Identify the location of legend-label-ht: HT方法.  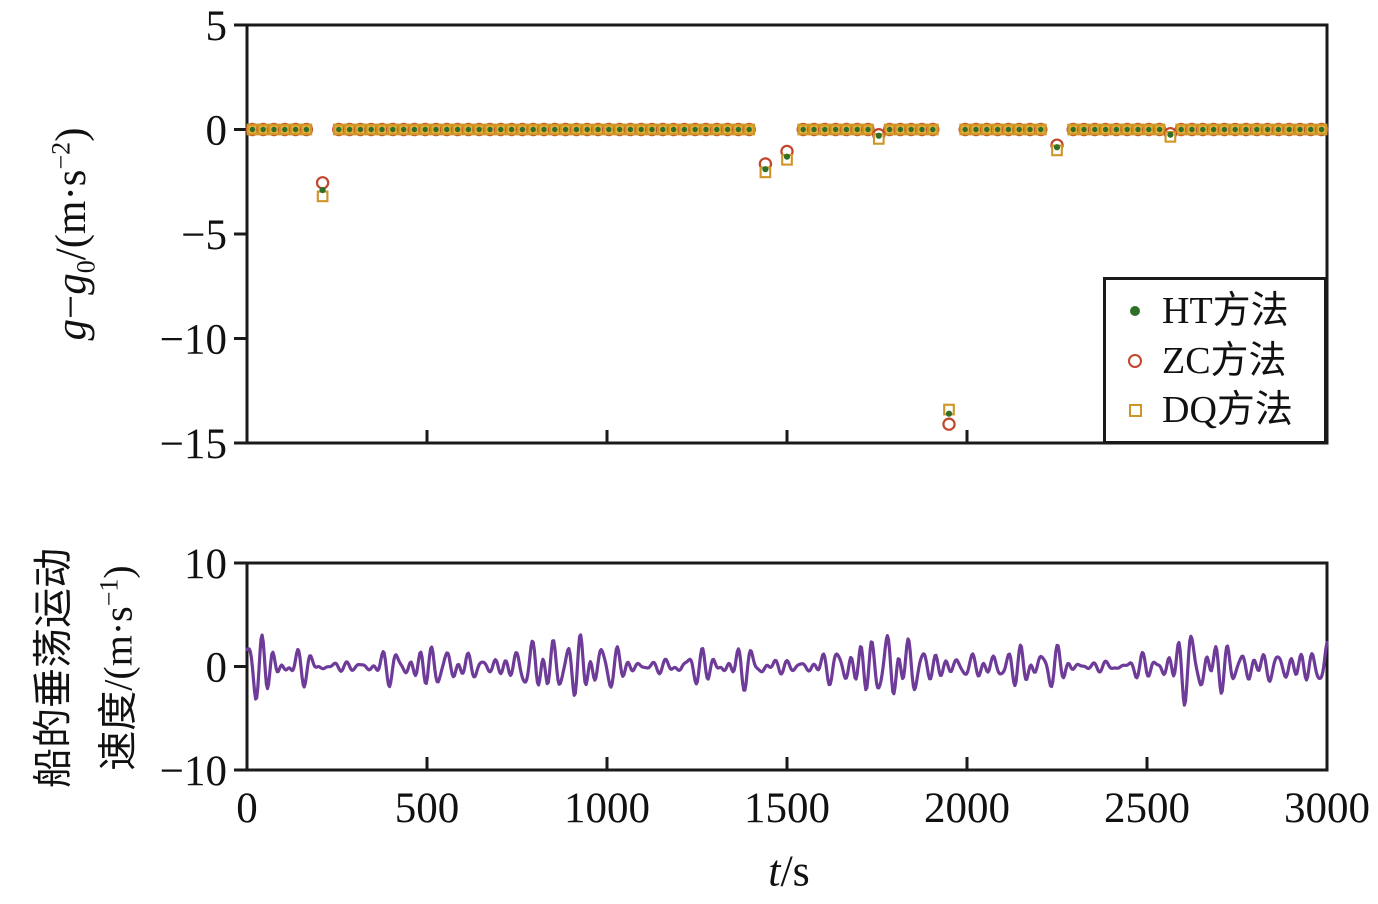
(1225, 310).